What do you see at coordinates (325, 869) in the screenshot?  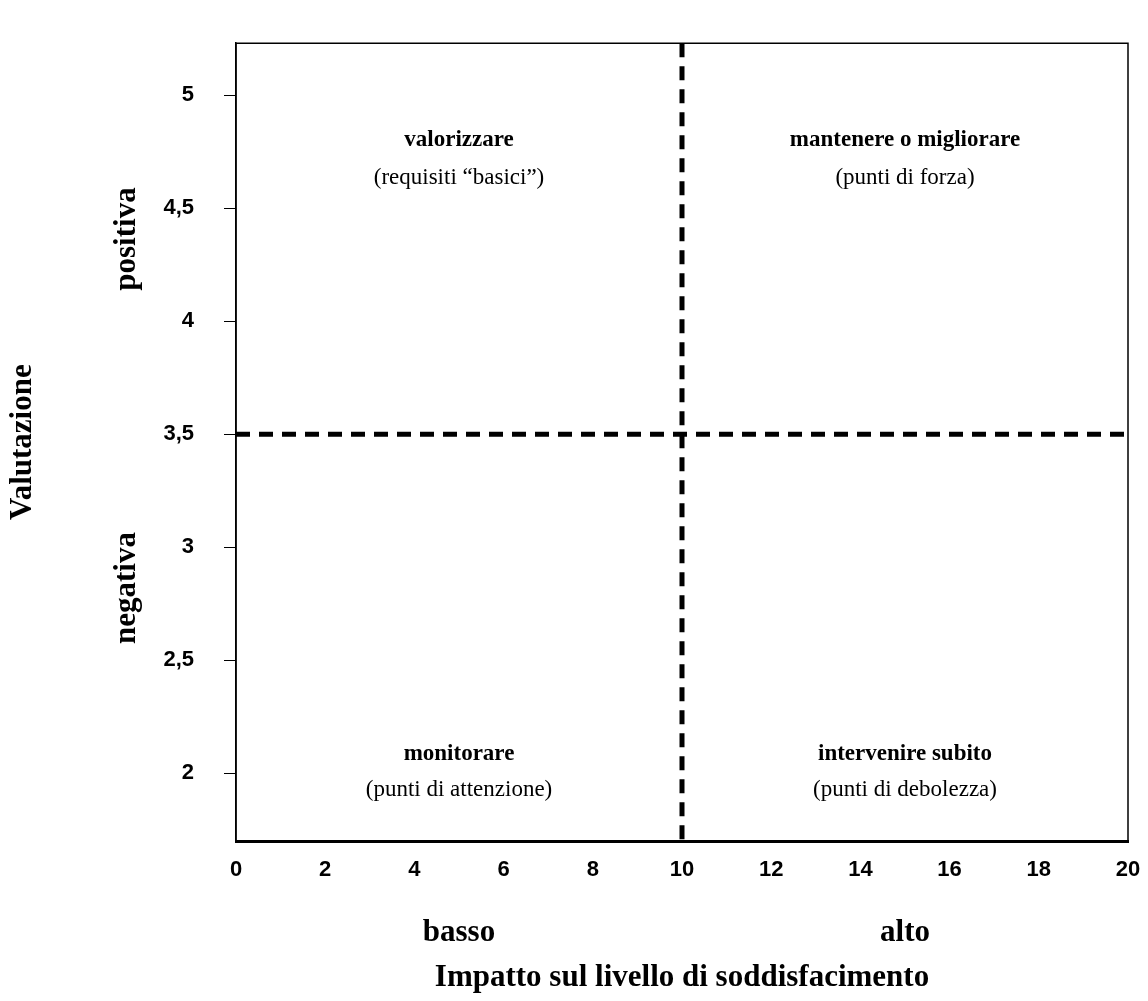 I see `x-tick-label: 2` at bounding box center [325, 869].